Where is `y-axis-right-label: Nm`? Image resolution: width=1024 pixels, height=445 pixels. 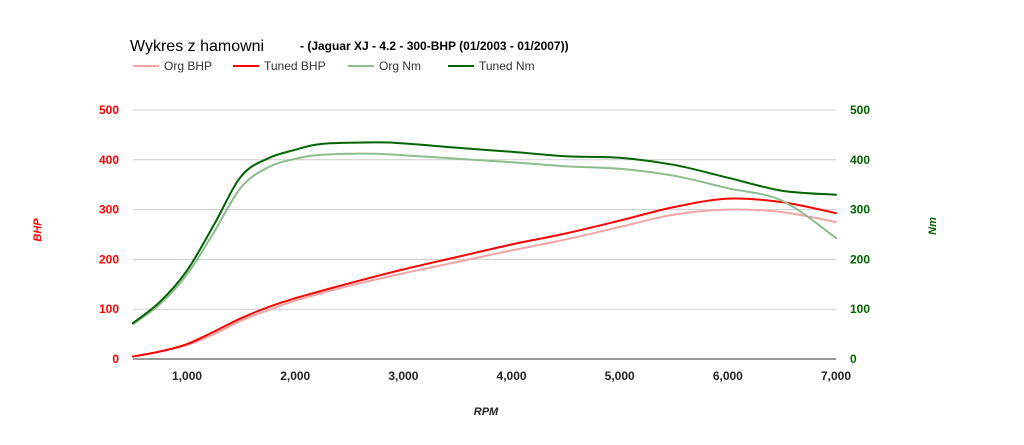 y-axis-right-label: Nm is located at coordinates (933, 226).